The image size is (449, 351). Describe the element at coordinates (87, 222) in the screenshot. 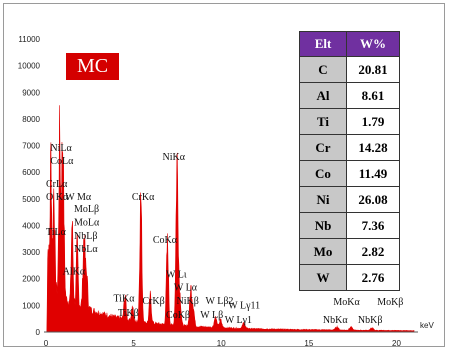

I see `peak-annotation-label: MoLα` at that location.